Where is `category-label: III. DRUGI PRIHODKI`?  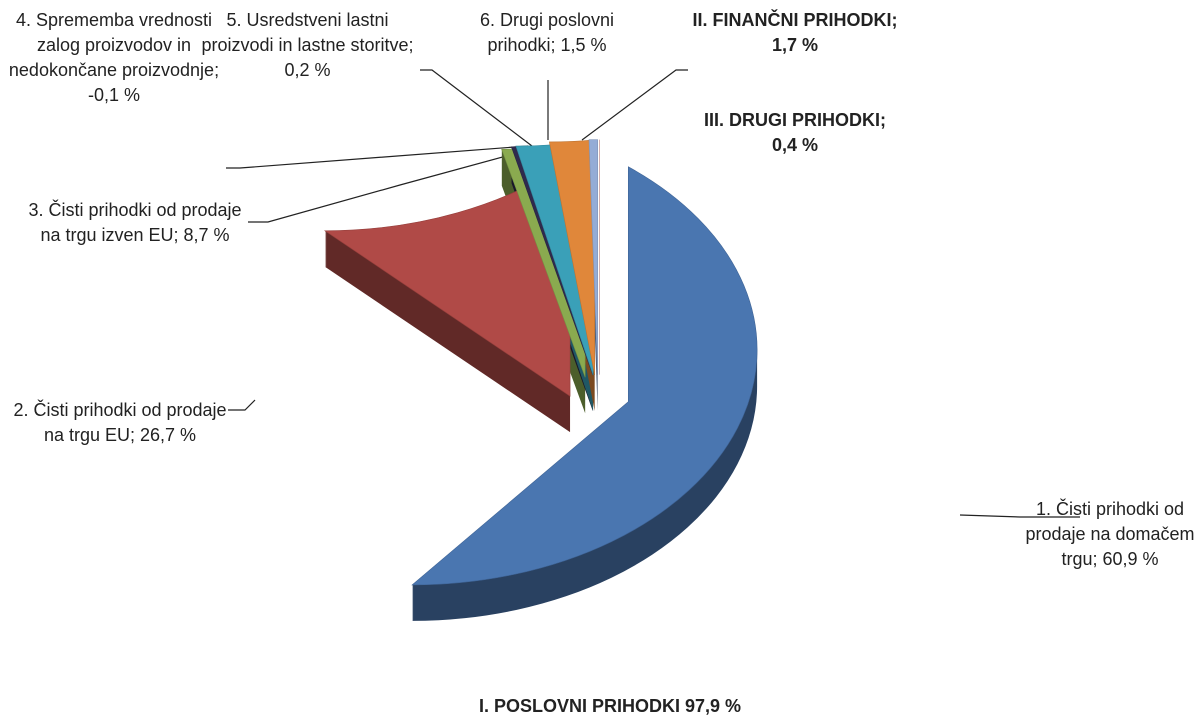 category-label: III. DRUGI PRIHODKI is located at coordinates (791, 120).